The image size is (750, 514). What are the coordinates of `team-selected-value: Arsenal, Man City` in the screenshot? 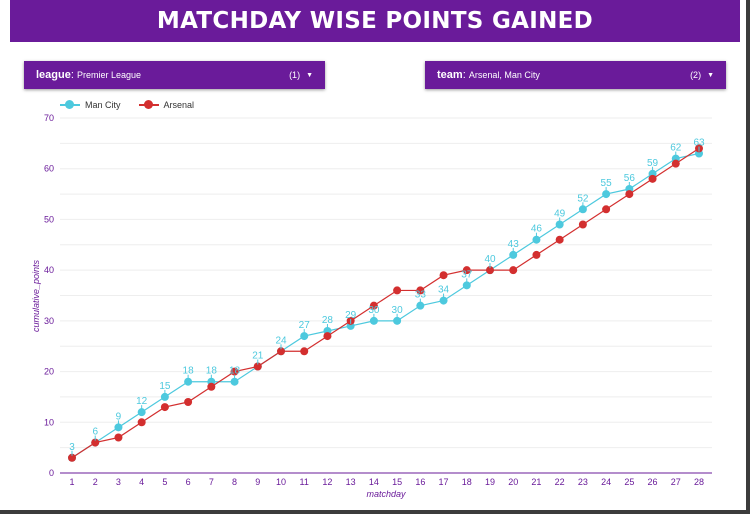 It's located at (504, 75).